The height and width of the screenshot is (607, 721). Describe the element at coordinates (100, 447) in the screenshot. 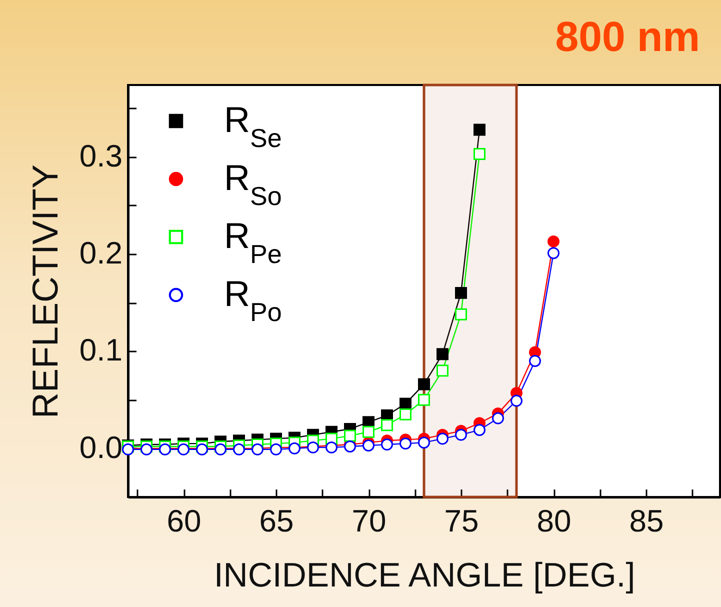

I see `y-tick-label: 0.0` at that location.